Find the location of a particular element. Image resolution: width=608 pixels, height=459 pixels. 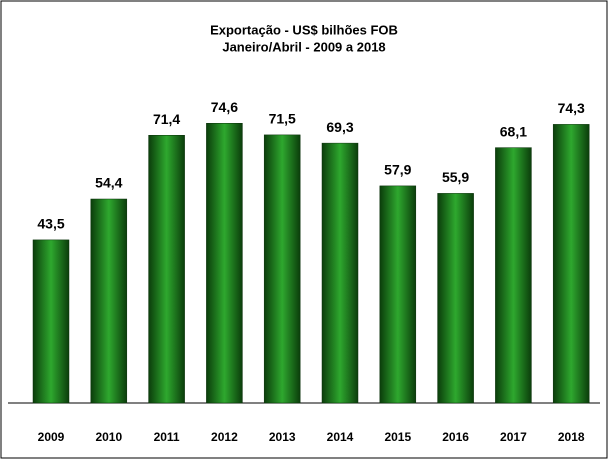

value-label: 68,1 is located at coordinates (513, 131).